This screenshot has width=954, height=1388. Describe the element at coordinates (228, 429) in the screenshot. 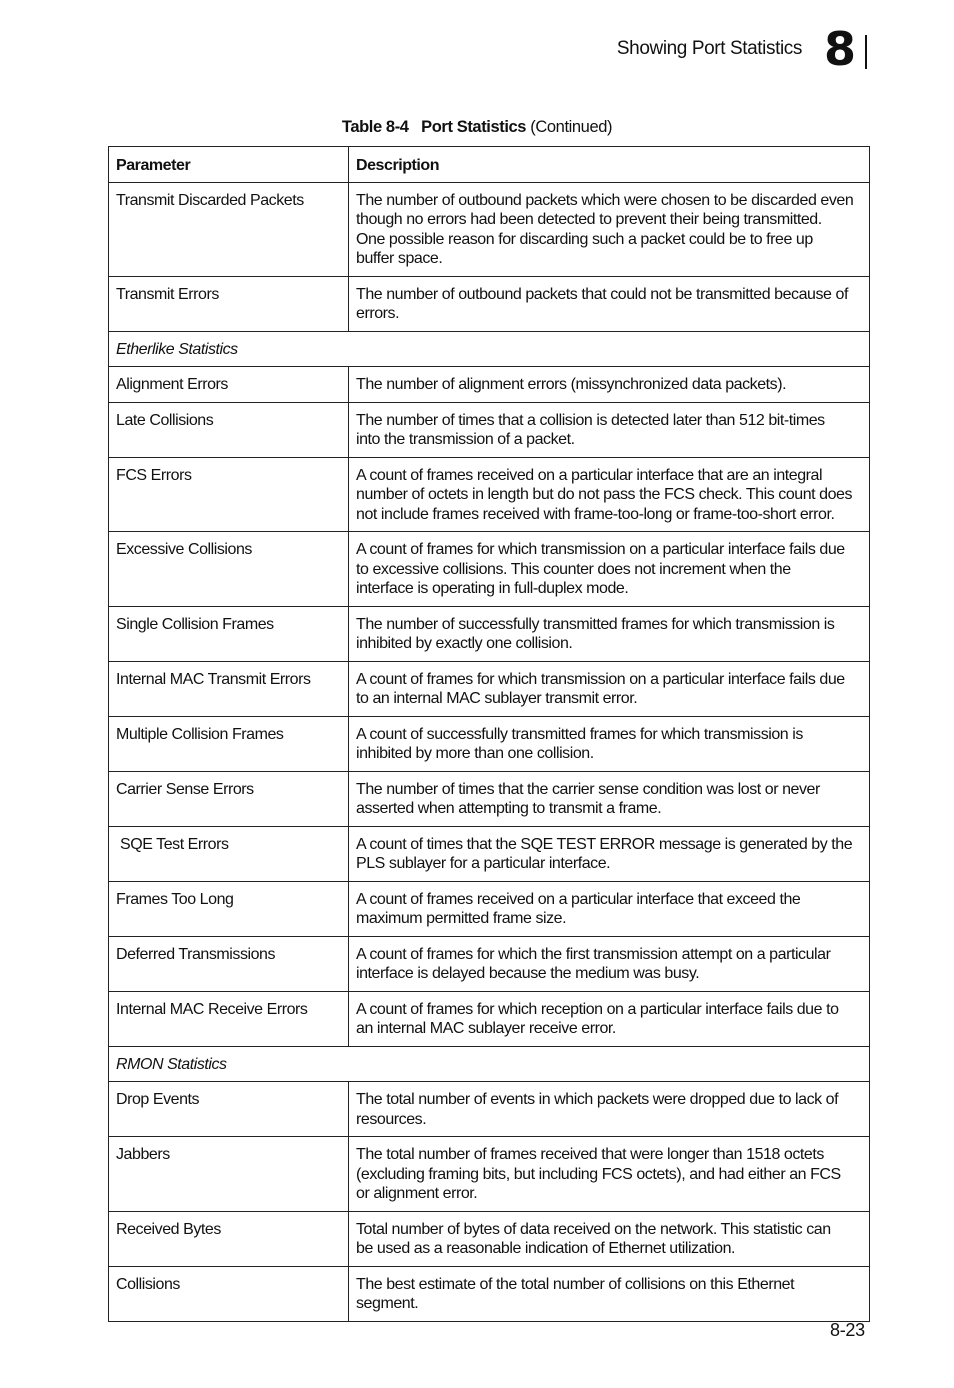

I see `parameter-cell: Late Collisions` at that location.